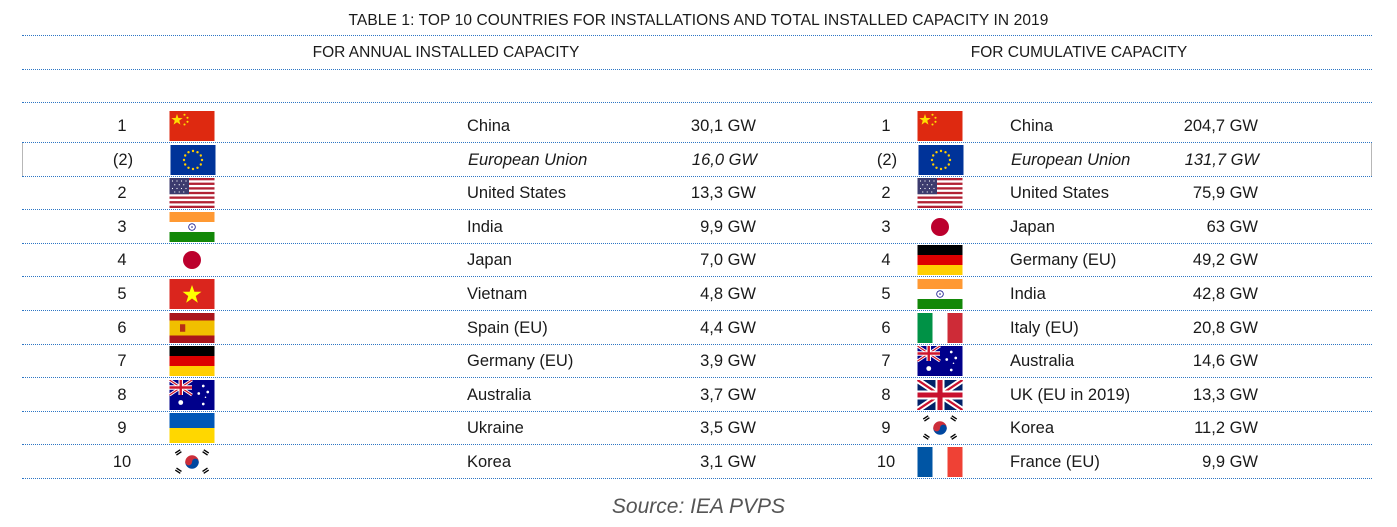  What do you see at coordinates (698, 506) in the screenshot?
I see `source-note: Source: IEA PVPS` at bounding box center [698, 506].